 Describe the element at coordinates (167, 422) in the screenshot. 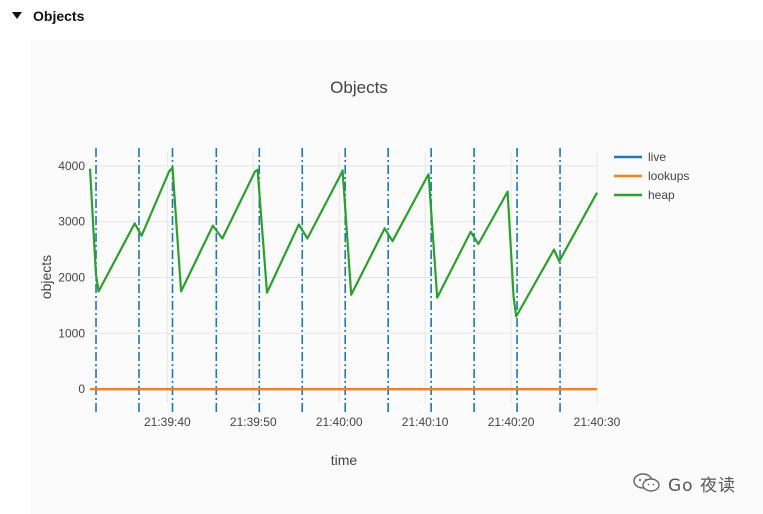

I see `x-tick-label: 21:39:40` at that location.